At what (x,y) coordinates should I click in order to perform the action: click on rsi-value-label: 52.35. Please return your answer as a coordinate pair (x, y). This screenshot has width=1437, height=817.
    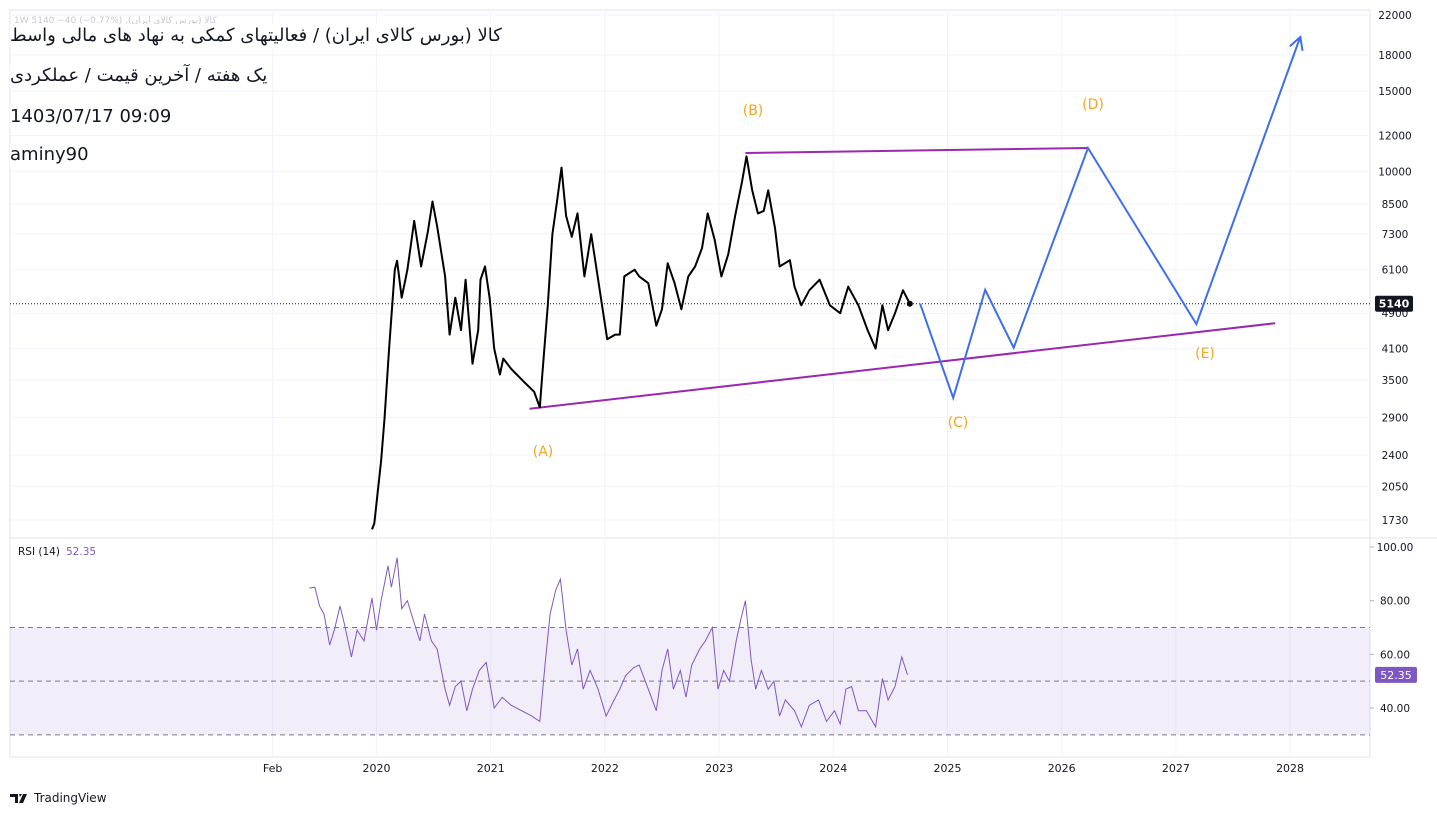
    Looking at the image, I should click on (1396, 675).